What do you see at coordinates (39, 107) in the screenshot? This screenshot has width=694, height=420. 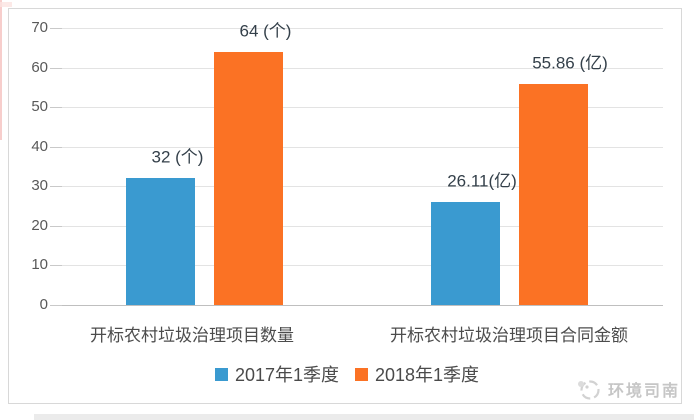 I see `y-axis-tick-label: 50` at bounding box center [39, 107].